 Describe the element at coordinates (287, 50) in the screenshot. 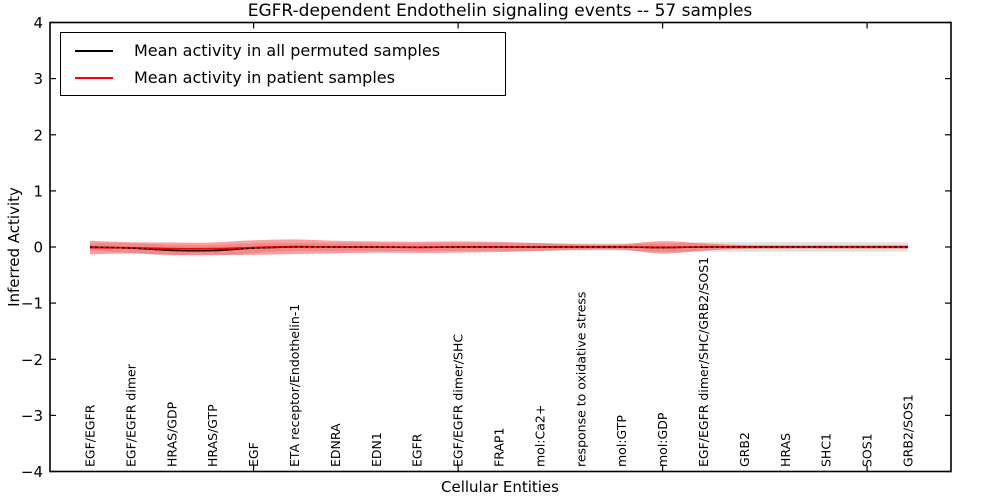

I see `legend-label-permuted: Mean activity in all permuted samples` at that location.